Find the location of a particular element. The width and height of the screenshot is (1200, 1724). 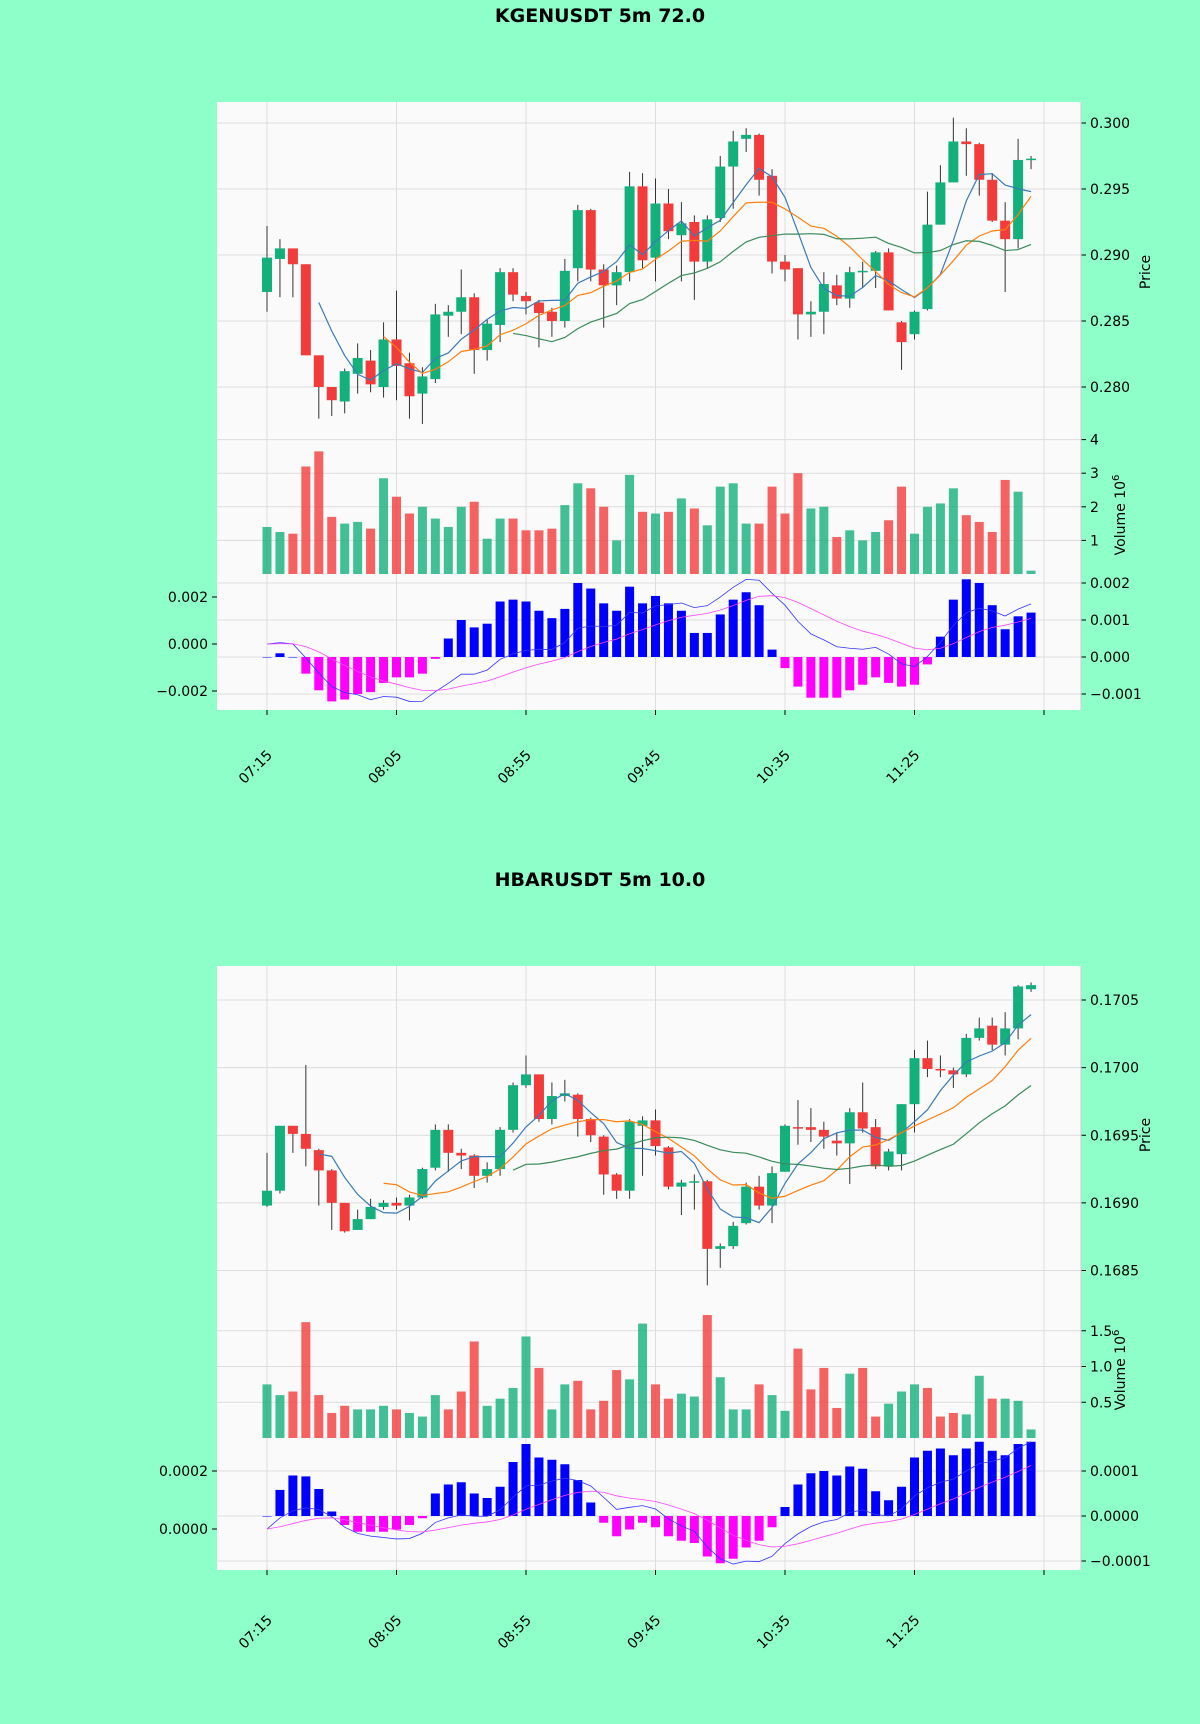

ma20-line is located at coordinates (772, 1127).